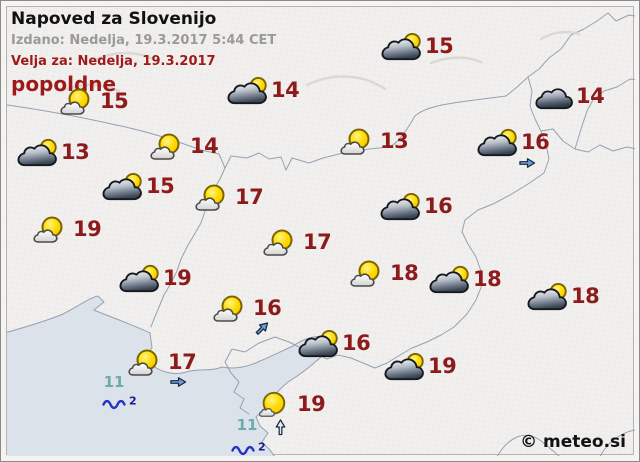 The image size is (640, 462). What do you see at coordinates (144, 41) in the screenshot?
I see `issued-timestamp: Izdano: Nedelja, 19.3.2017 5:44 CET` at bounding box center [144, 41].